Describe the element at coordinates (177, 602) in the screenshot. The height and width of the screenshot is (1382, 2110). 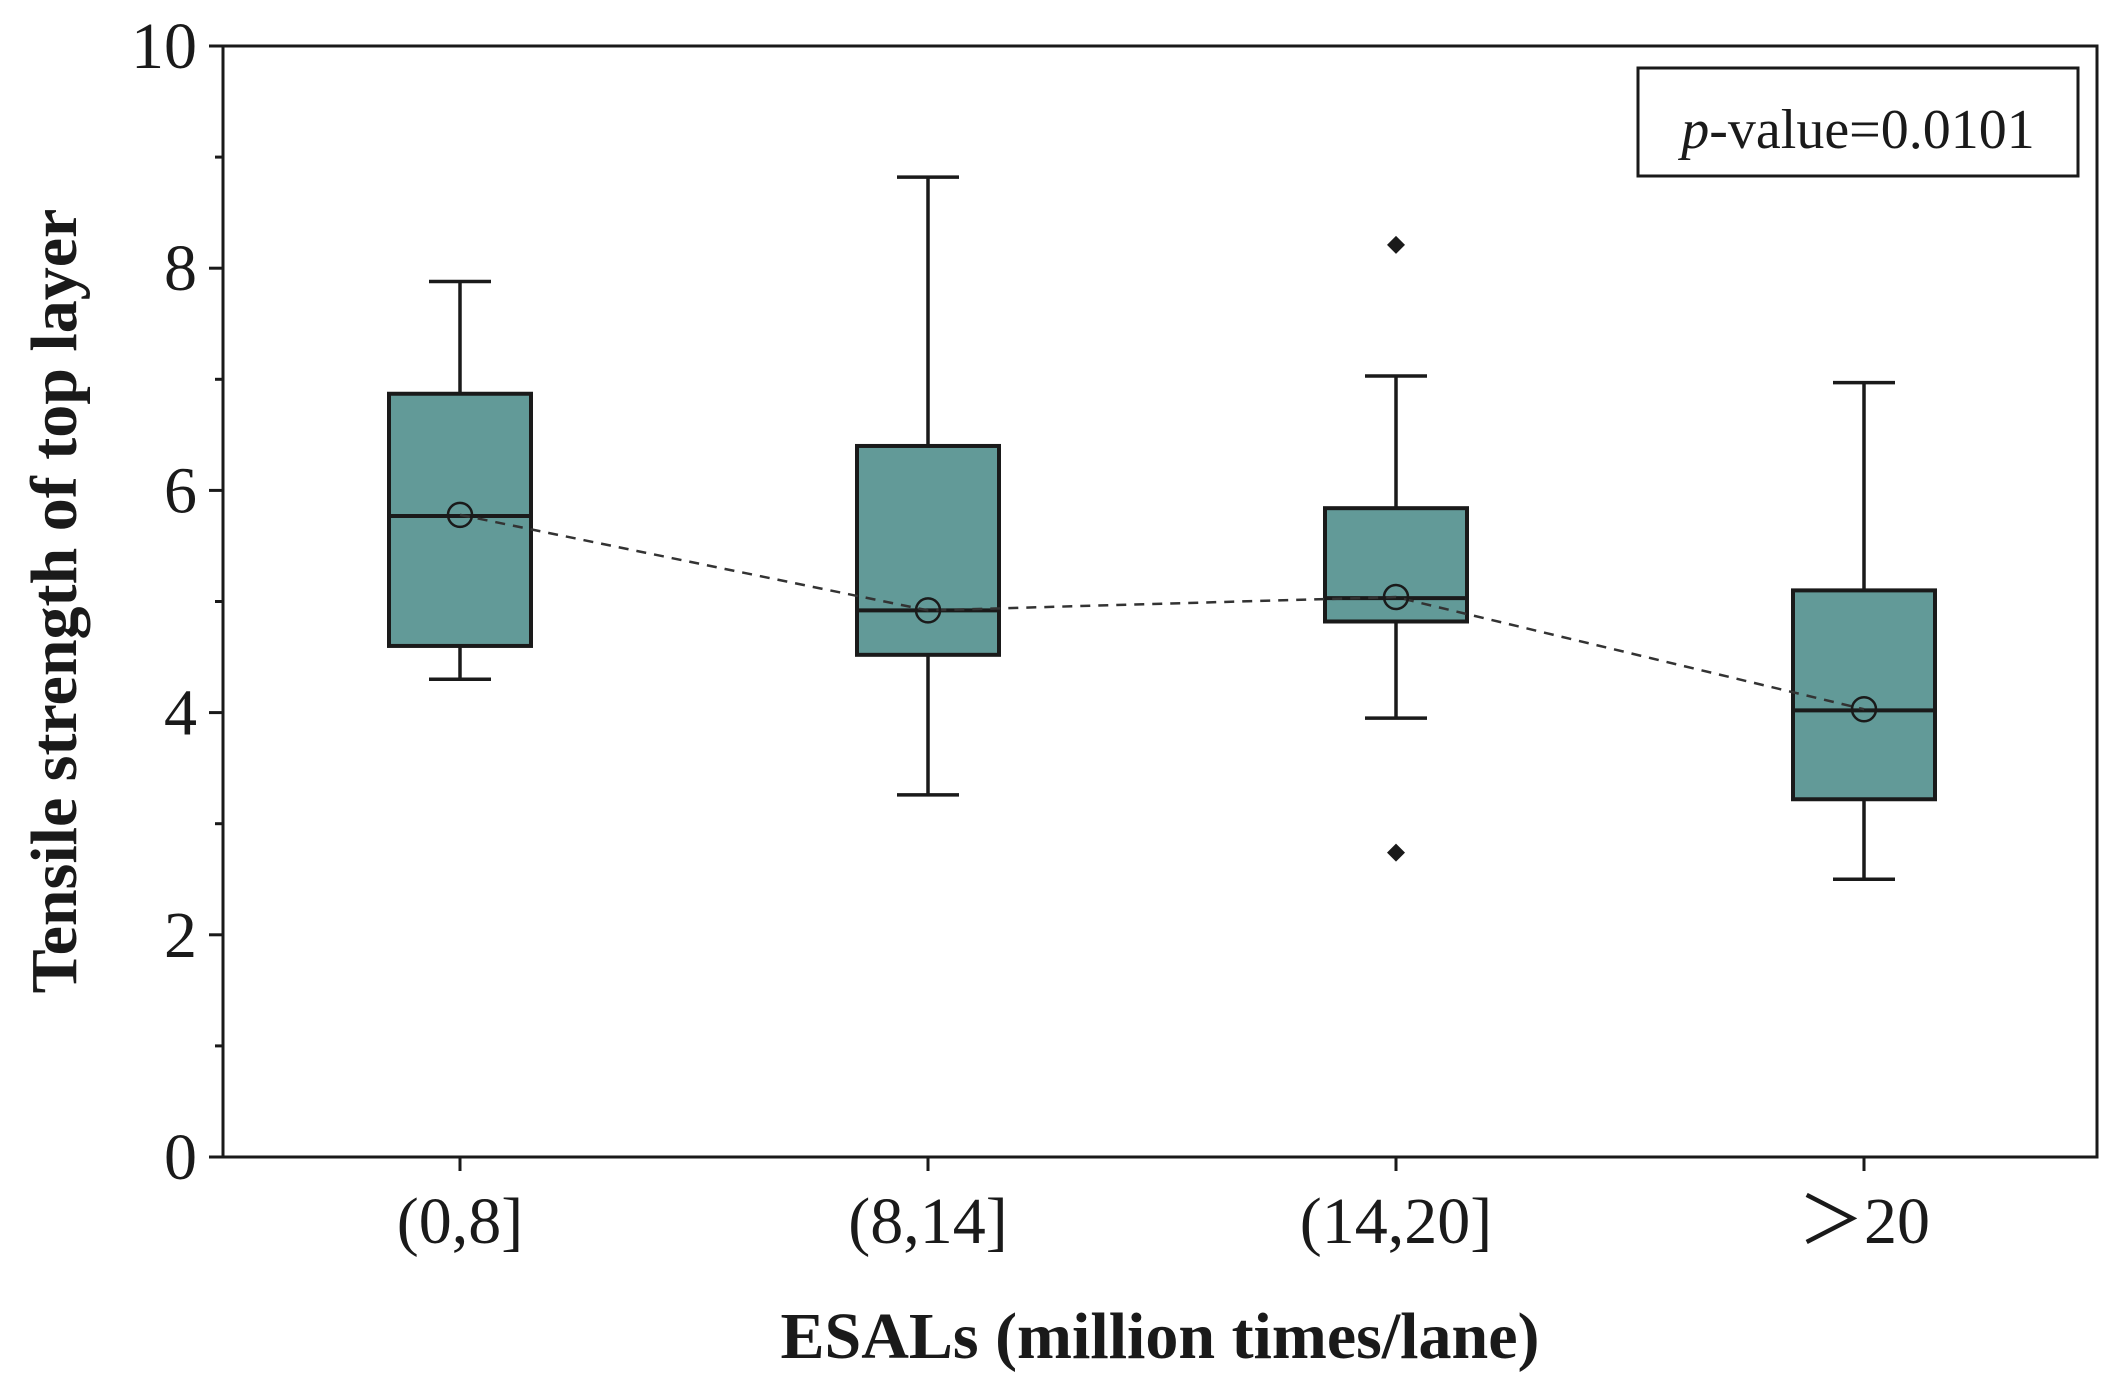
I see `y-axis: 0 2 4 6 8 10` at that location.